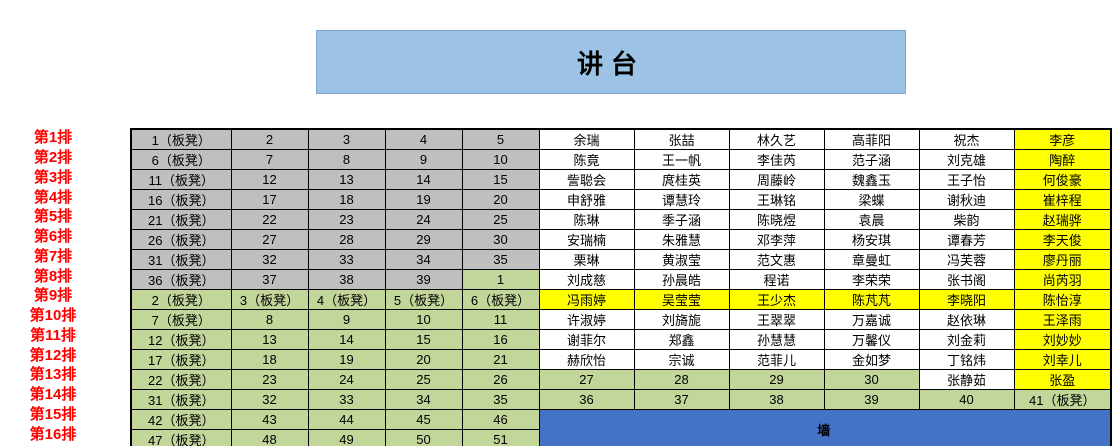 The image size is (1120, 446). Describe the element at coordinates (500, 319) in the screenshot. I see `seat-cell: 11` at that location.